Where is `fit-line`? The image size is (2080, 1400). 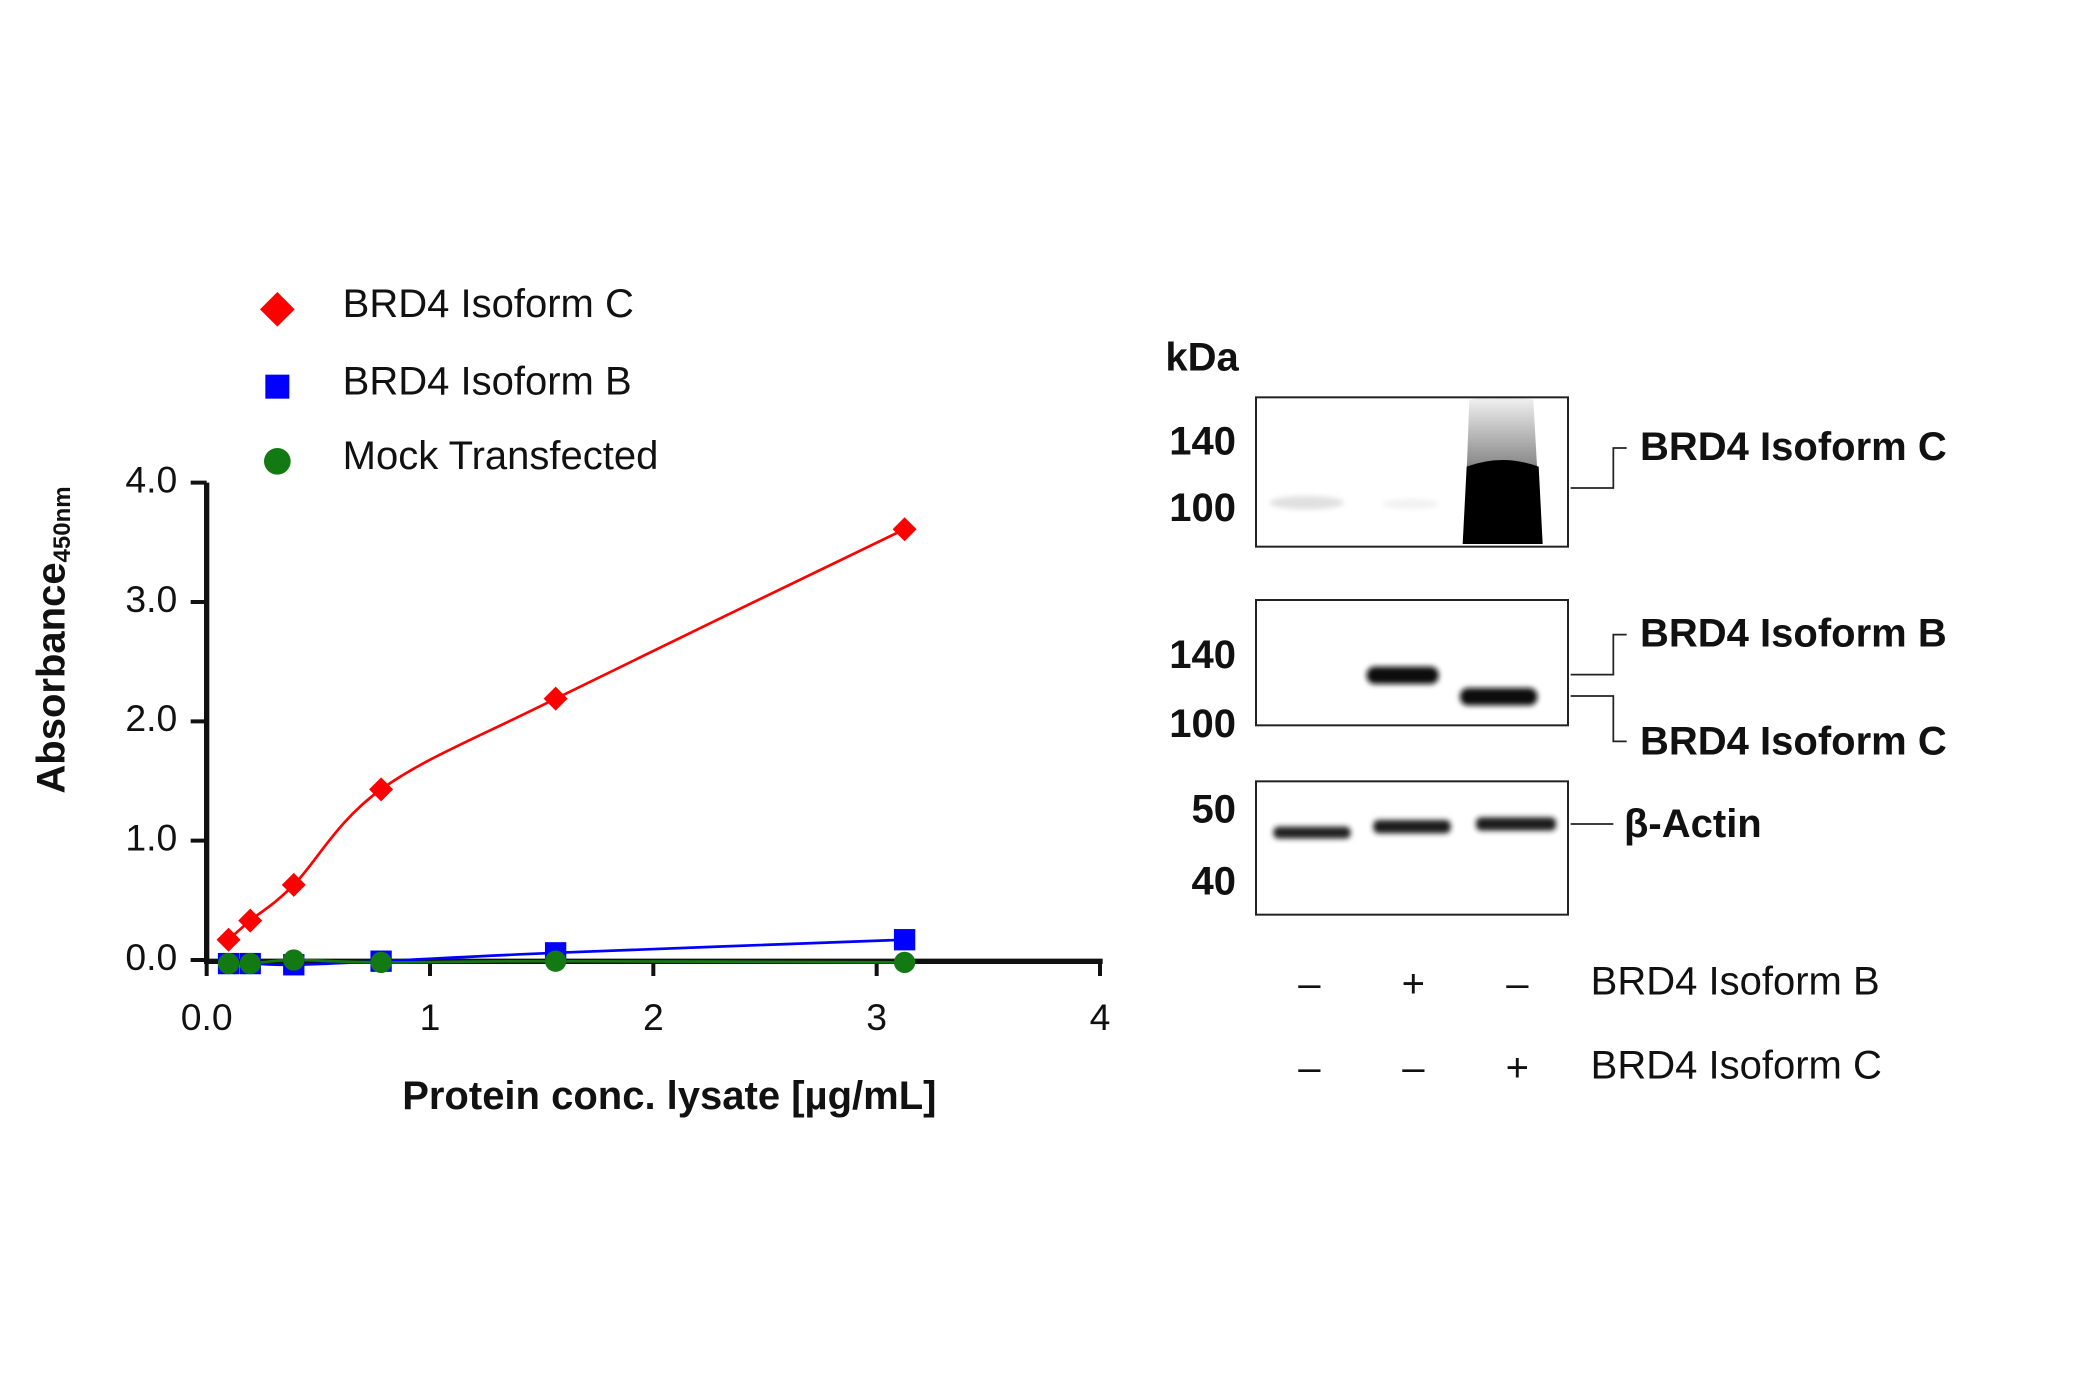 fit-line is located at coordinates (566, 734).